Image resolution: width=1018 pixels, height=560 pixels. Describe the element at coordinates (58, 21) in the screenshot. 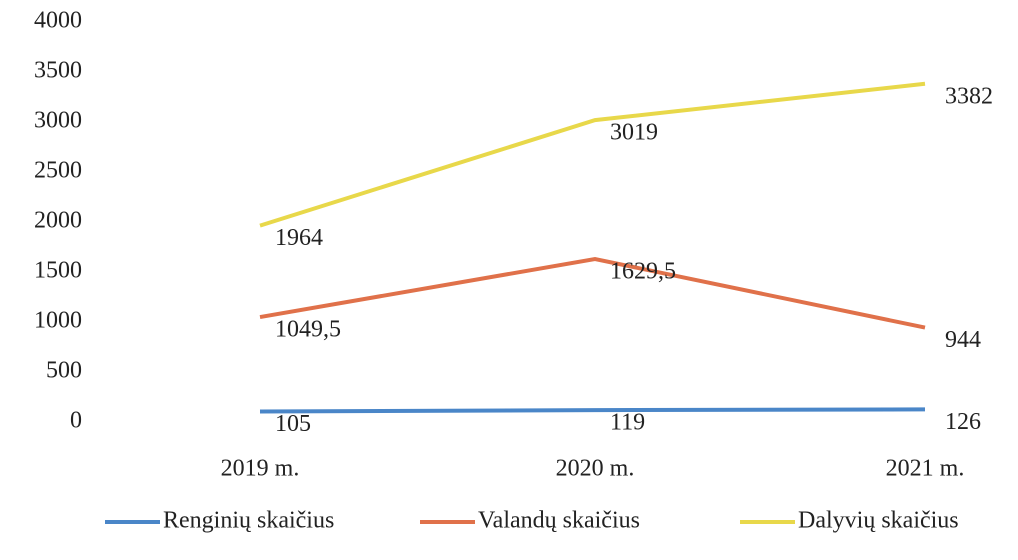

I see `y-tick-label: 4000` at that location.